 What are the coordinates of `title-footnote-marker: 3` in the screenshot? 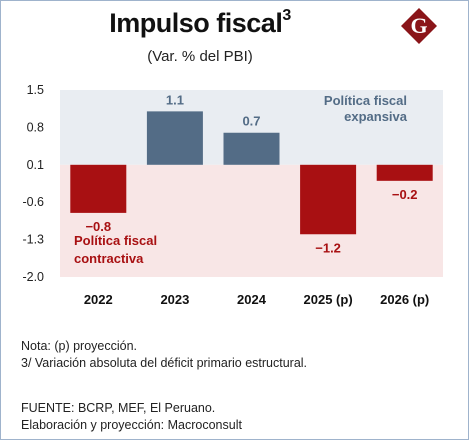 It's located at (286, 15).